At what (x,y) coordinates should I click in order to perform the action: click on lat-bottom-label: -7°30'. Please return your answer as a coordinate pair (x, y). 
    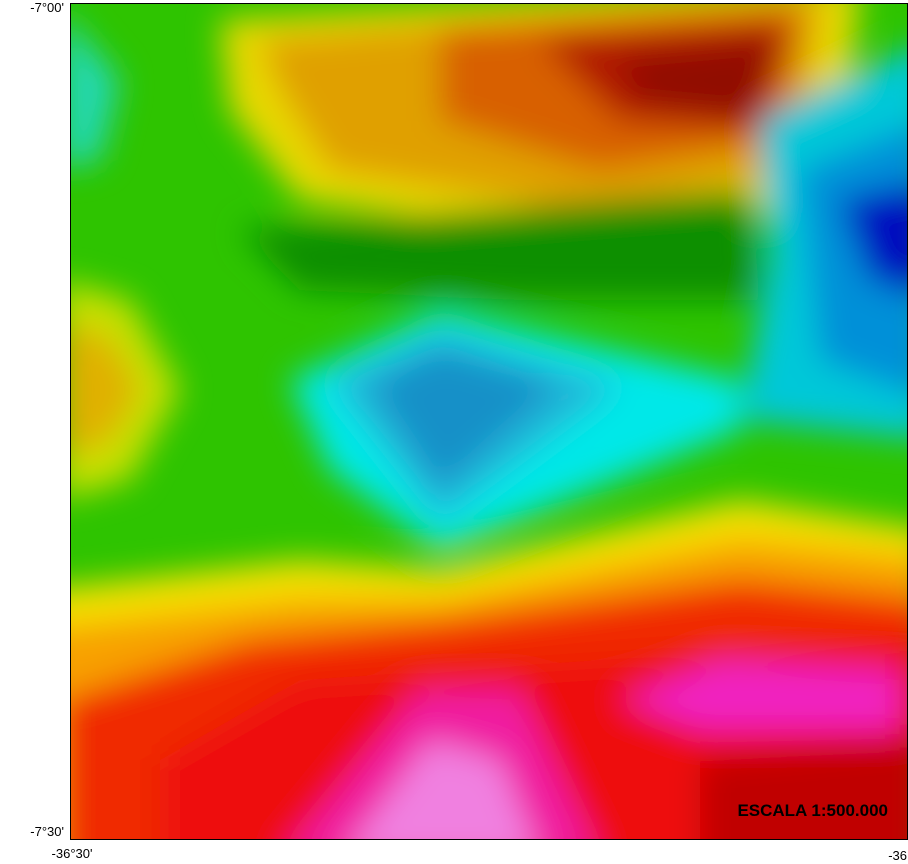
    Looking at the image, I should click on (47, 831).